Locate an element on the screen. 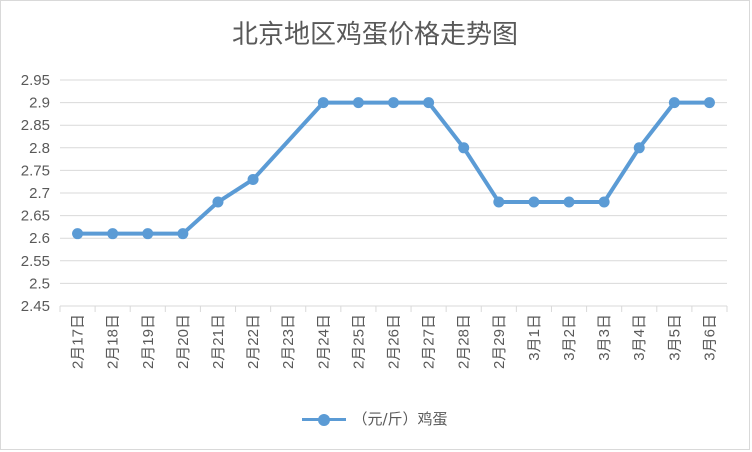 The image size is (752, 452). y-tick-label: 2.85 is located at coordinates (35, 125).